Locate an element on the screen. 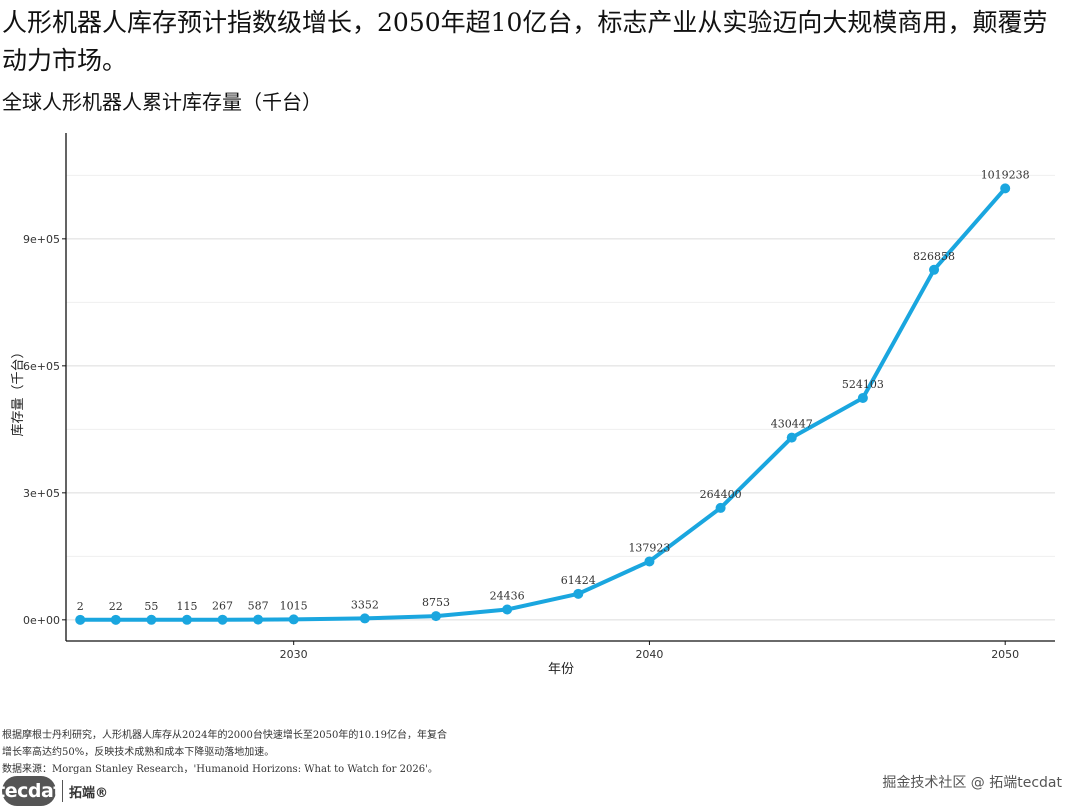 The width and height of the screenshot is (1080, 810). data-label: 2 is located at coordinates (80, 606).